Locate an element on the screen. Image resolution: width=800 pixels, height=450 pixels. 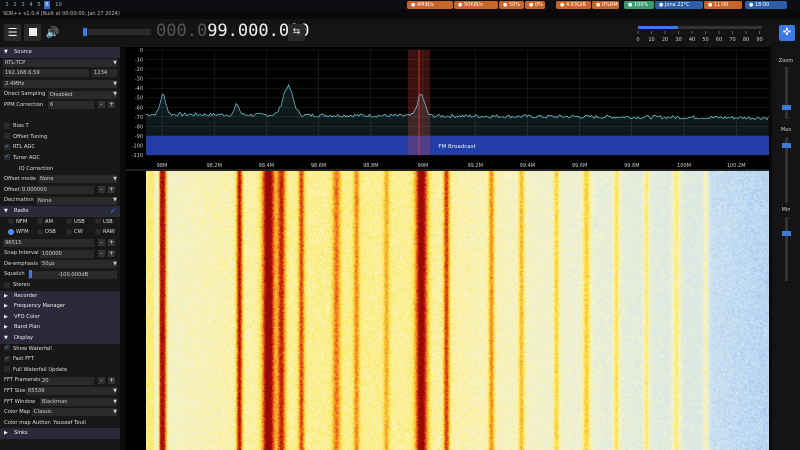
max-slider is located at coordinates (786, 170).